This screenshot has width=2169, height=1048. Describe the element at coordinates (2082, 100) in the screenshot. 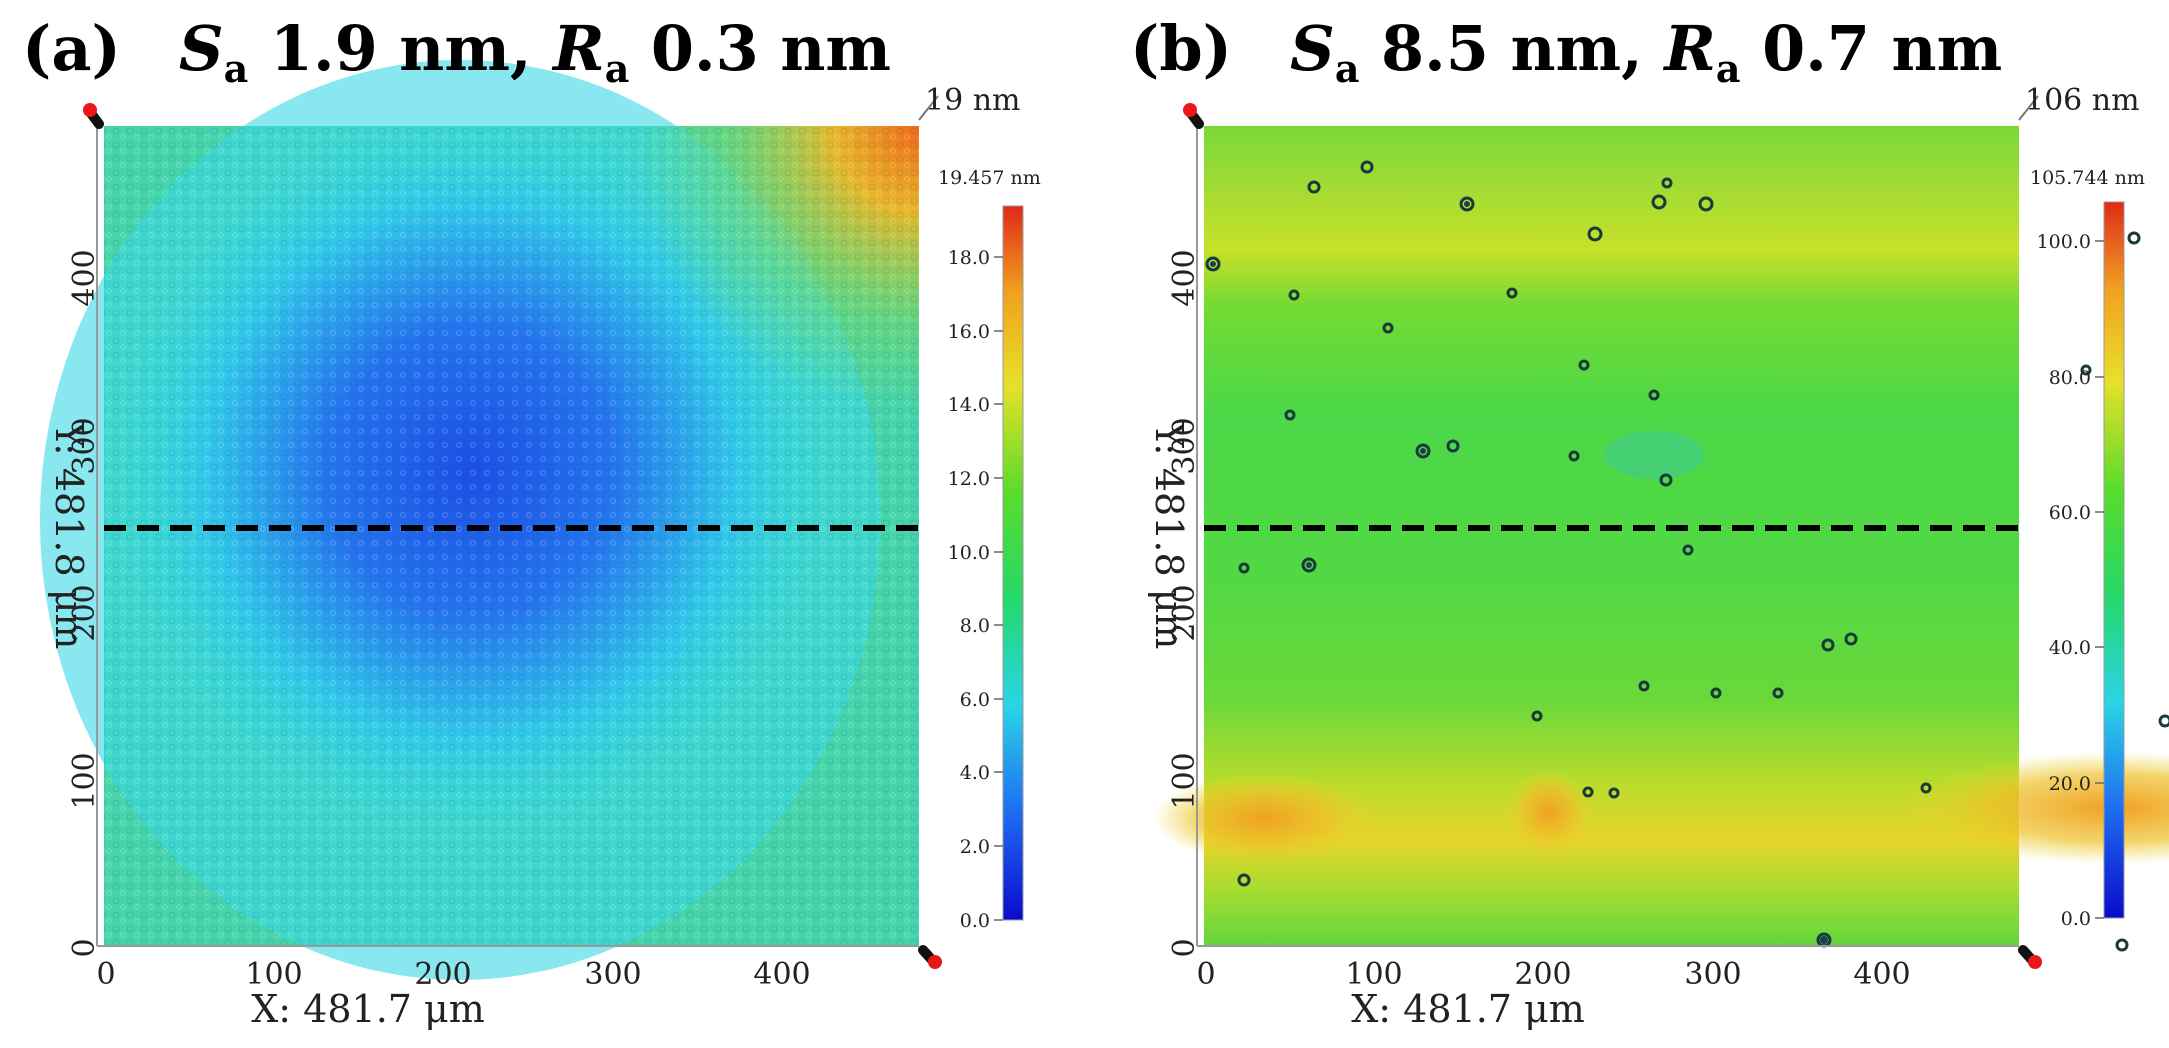

I see `z-max-label: 106 nm` at that location.